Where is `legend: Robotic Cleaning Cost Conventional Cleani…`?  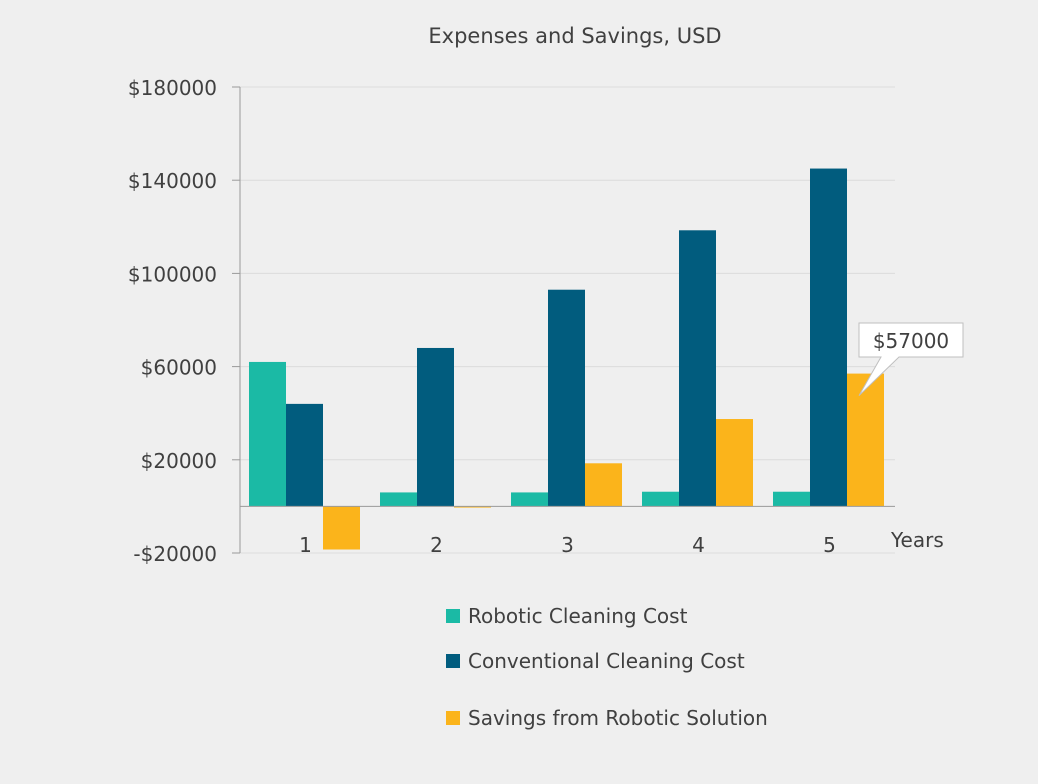 legend: Robotic Cleaning Cost Conventional Cleani… is located at coordinates (607, 673).